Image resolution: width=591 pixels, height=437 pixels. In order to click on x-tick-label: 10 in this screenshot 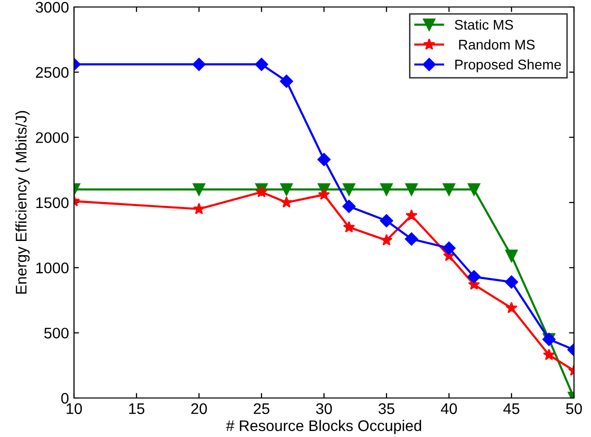, I will do `click(74, 408)`.